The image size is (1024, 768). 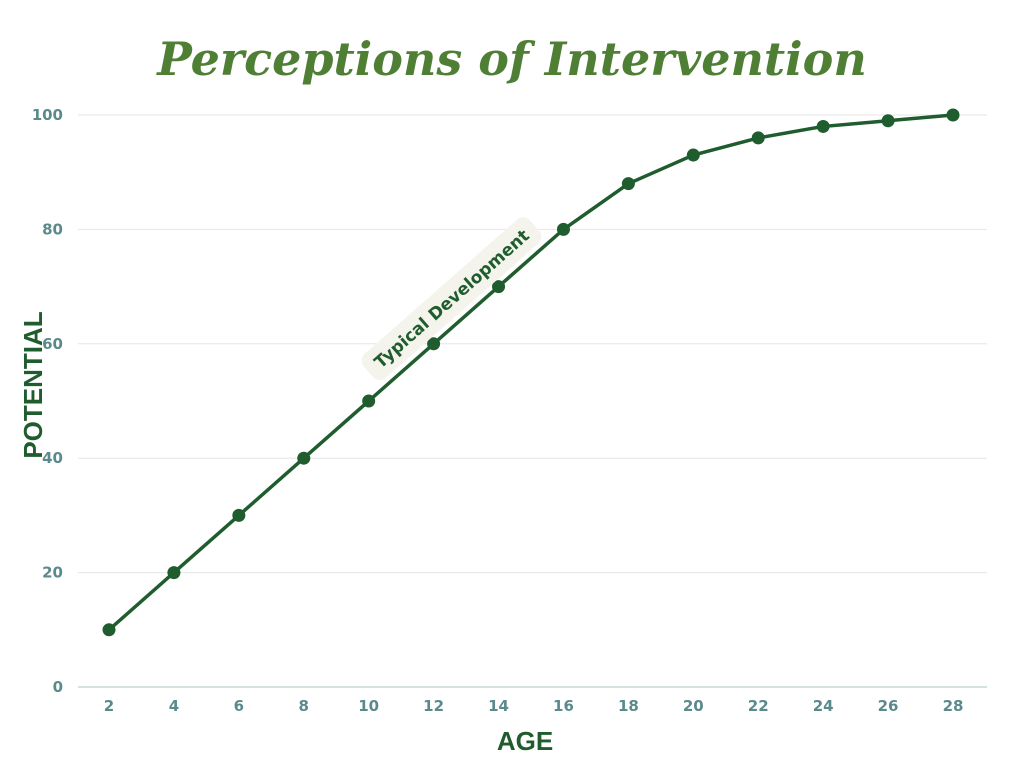 What do you see at coordinates (823, 706) in the screenshot?
I see `x-tick-label: 24` at bounding box center [823, 706].